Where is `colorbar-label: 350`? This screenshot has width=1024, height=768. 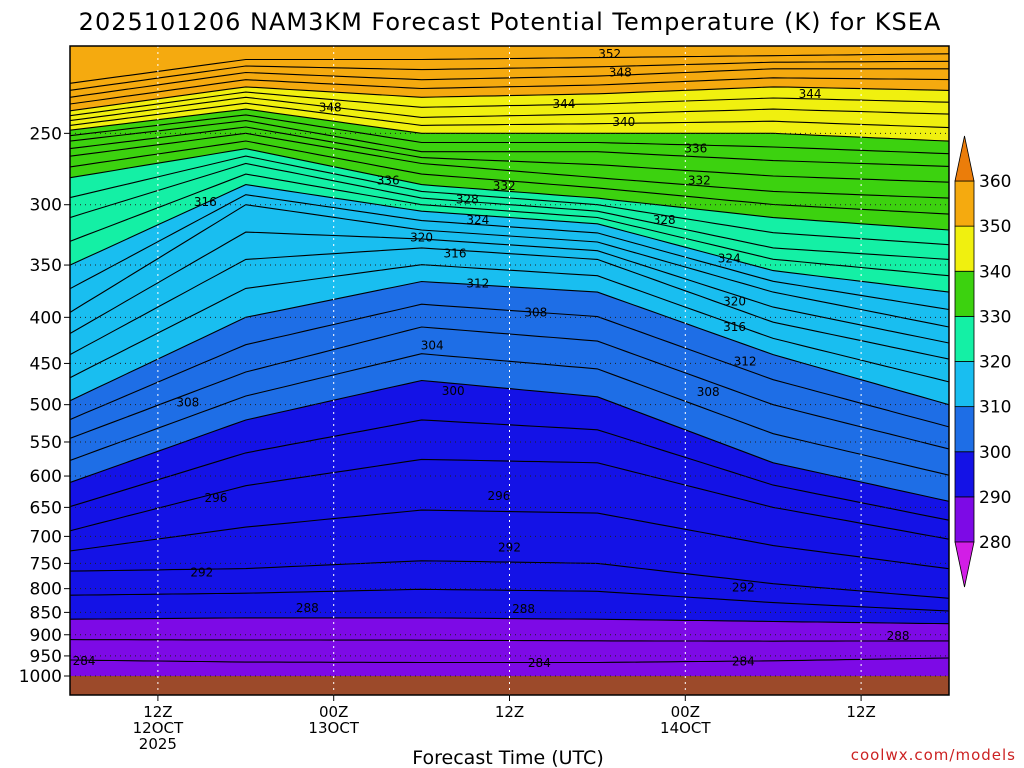 colorbar-label: 350 is located at coordinates (995, 227).